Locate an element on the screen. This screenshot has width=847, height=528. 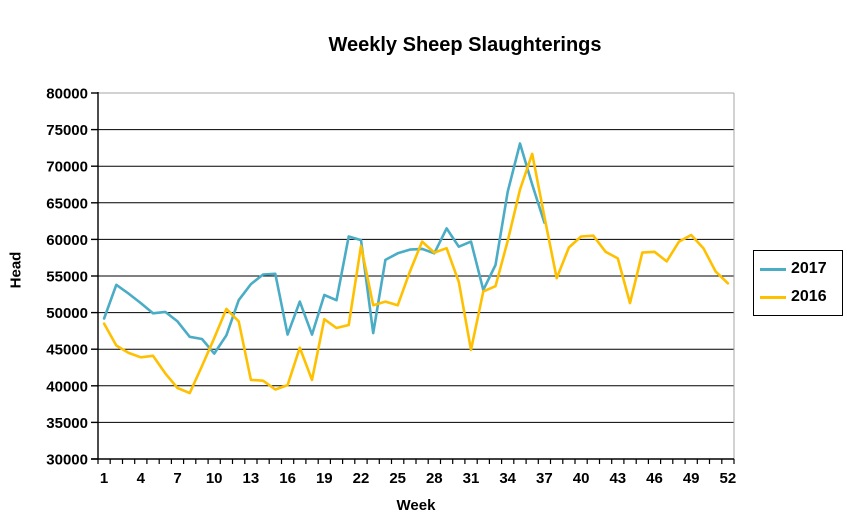
legend-label-2016: 2016 is located at coordinates (809, 296).